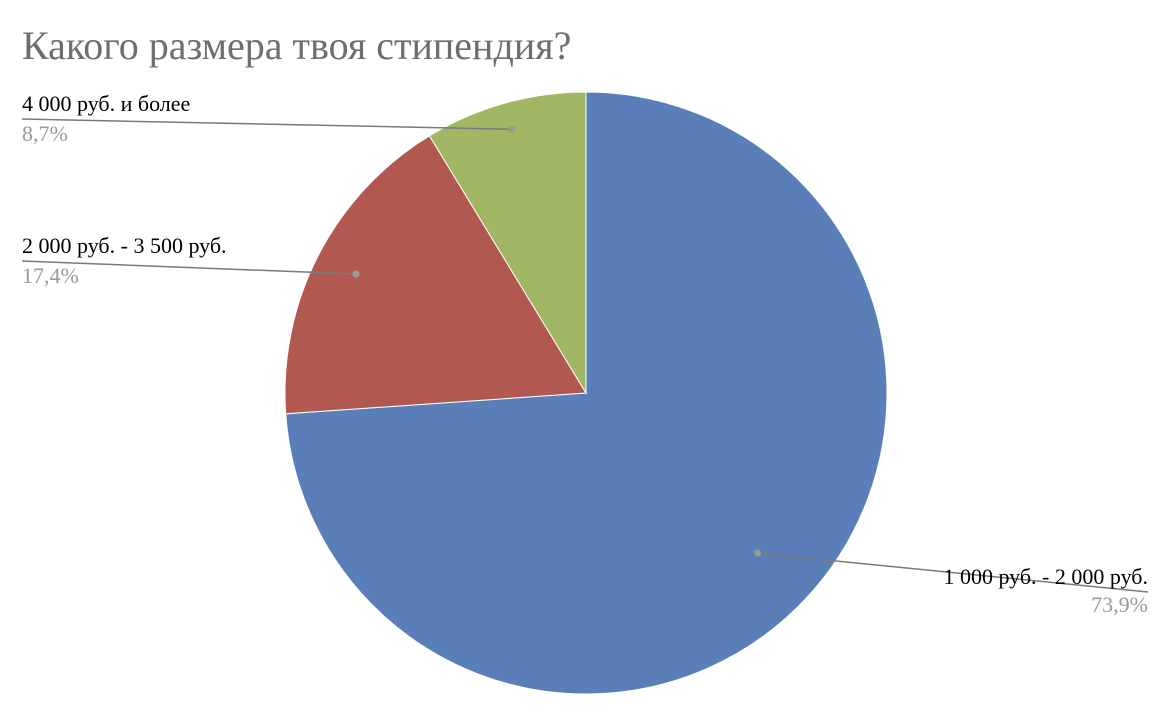  I want to click on category-label-1: 1 000 руб. - 2 000 руб., so click(1045, 576).